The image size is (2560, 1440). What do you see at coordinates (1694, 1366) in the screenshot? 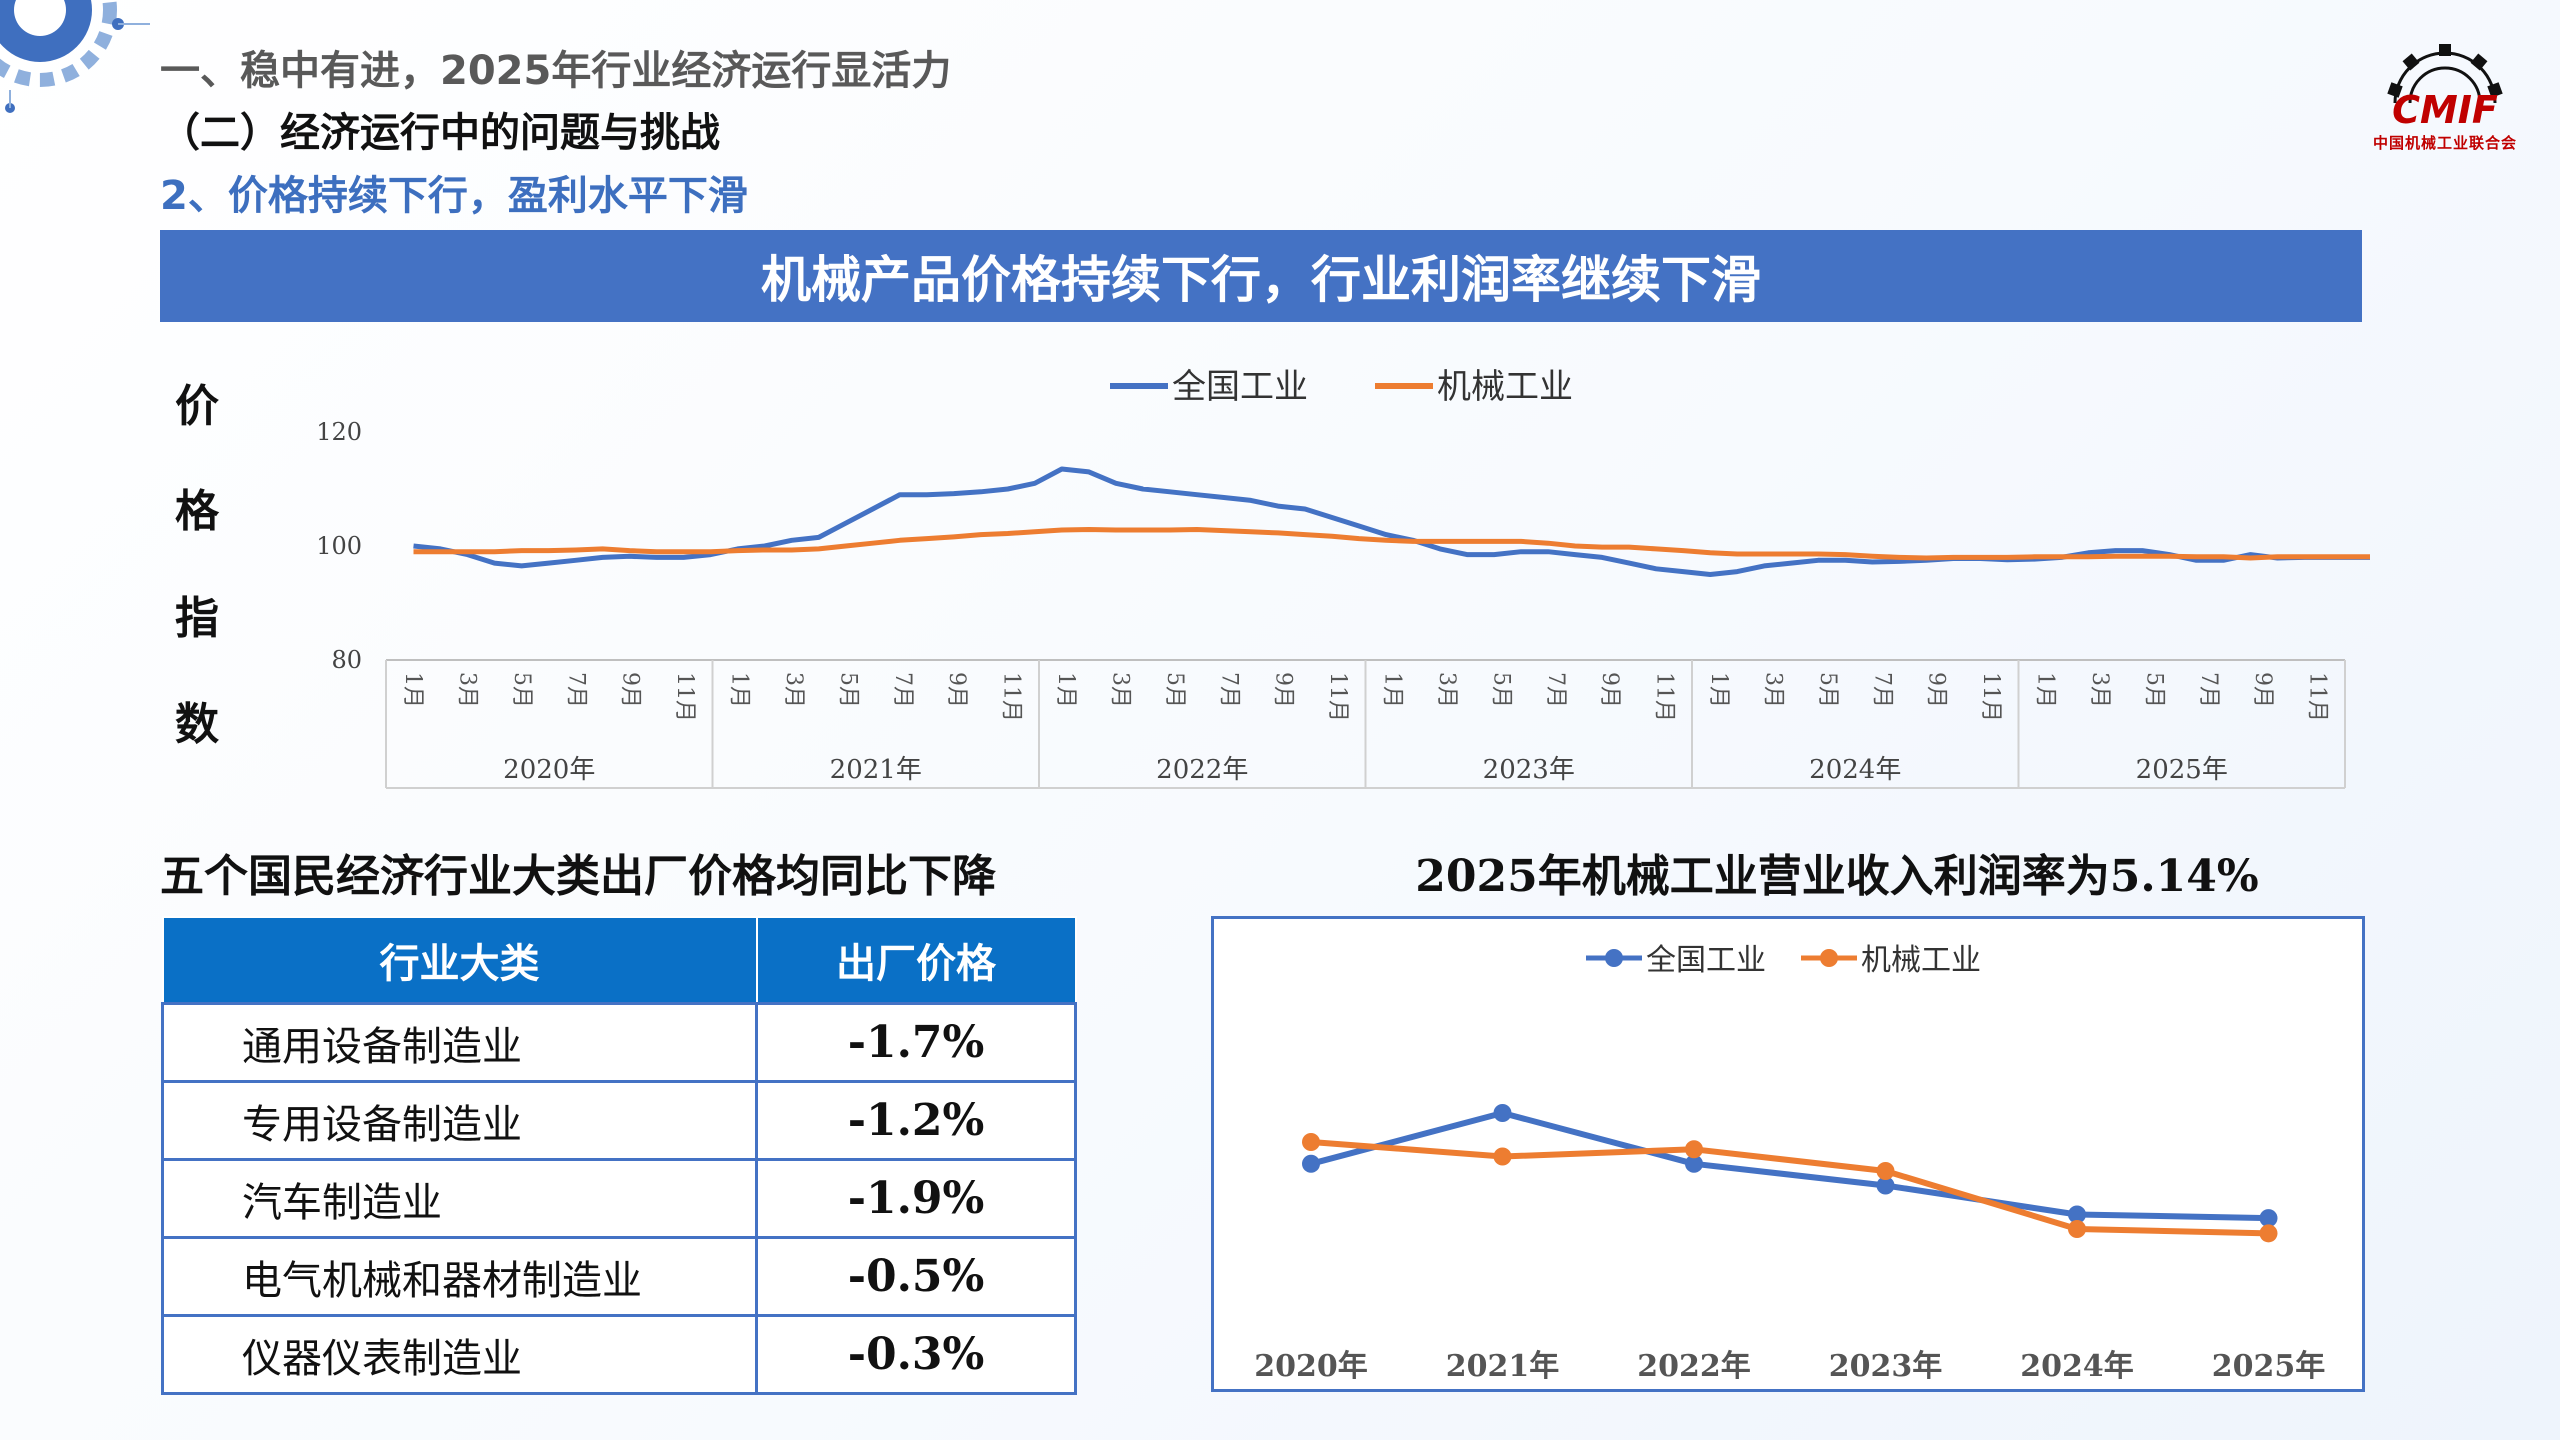
I see `category-label: 2022年` at bounding box center [1694, 1366].